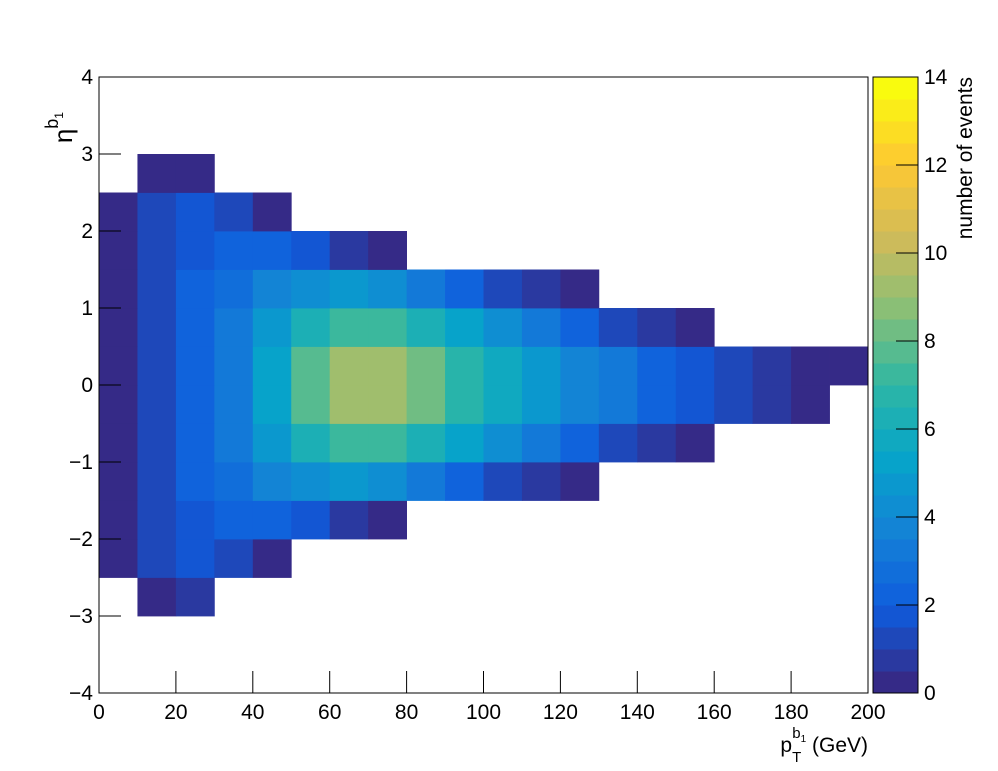 The image size is (998, 771). I want to click on colorbar-frame, so click(895, 385).